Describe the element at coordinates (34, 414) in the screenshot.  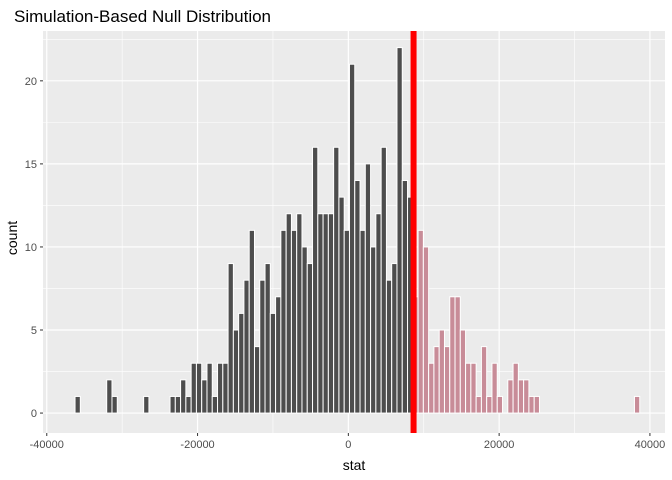
I see `y-tick-label: 0` at that location.